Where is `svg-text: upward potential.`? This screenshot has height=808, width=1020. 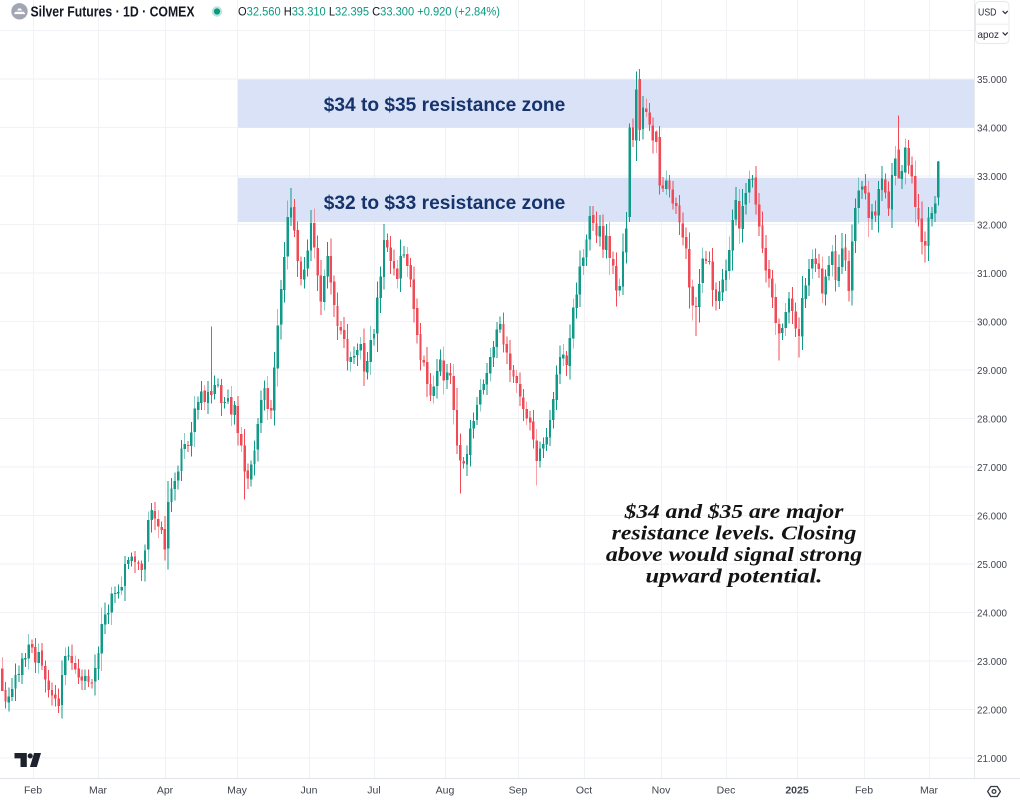
svg-text: upward potential. is located at coordinates (734, 577).